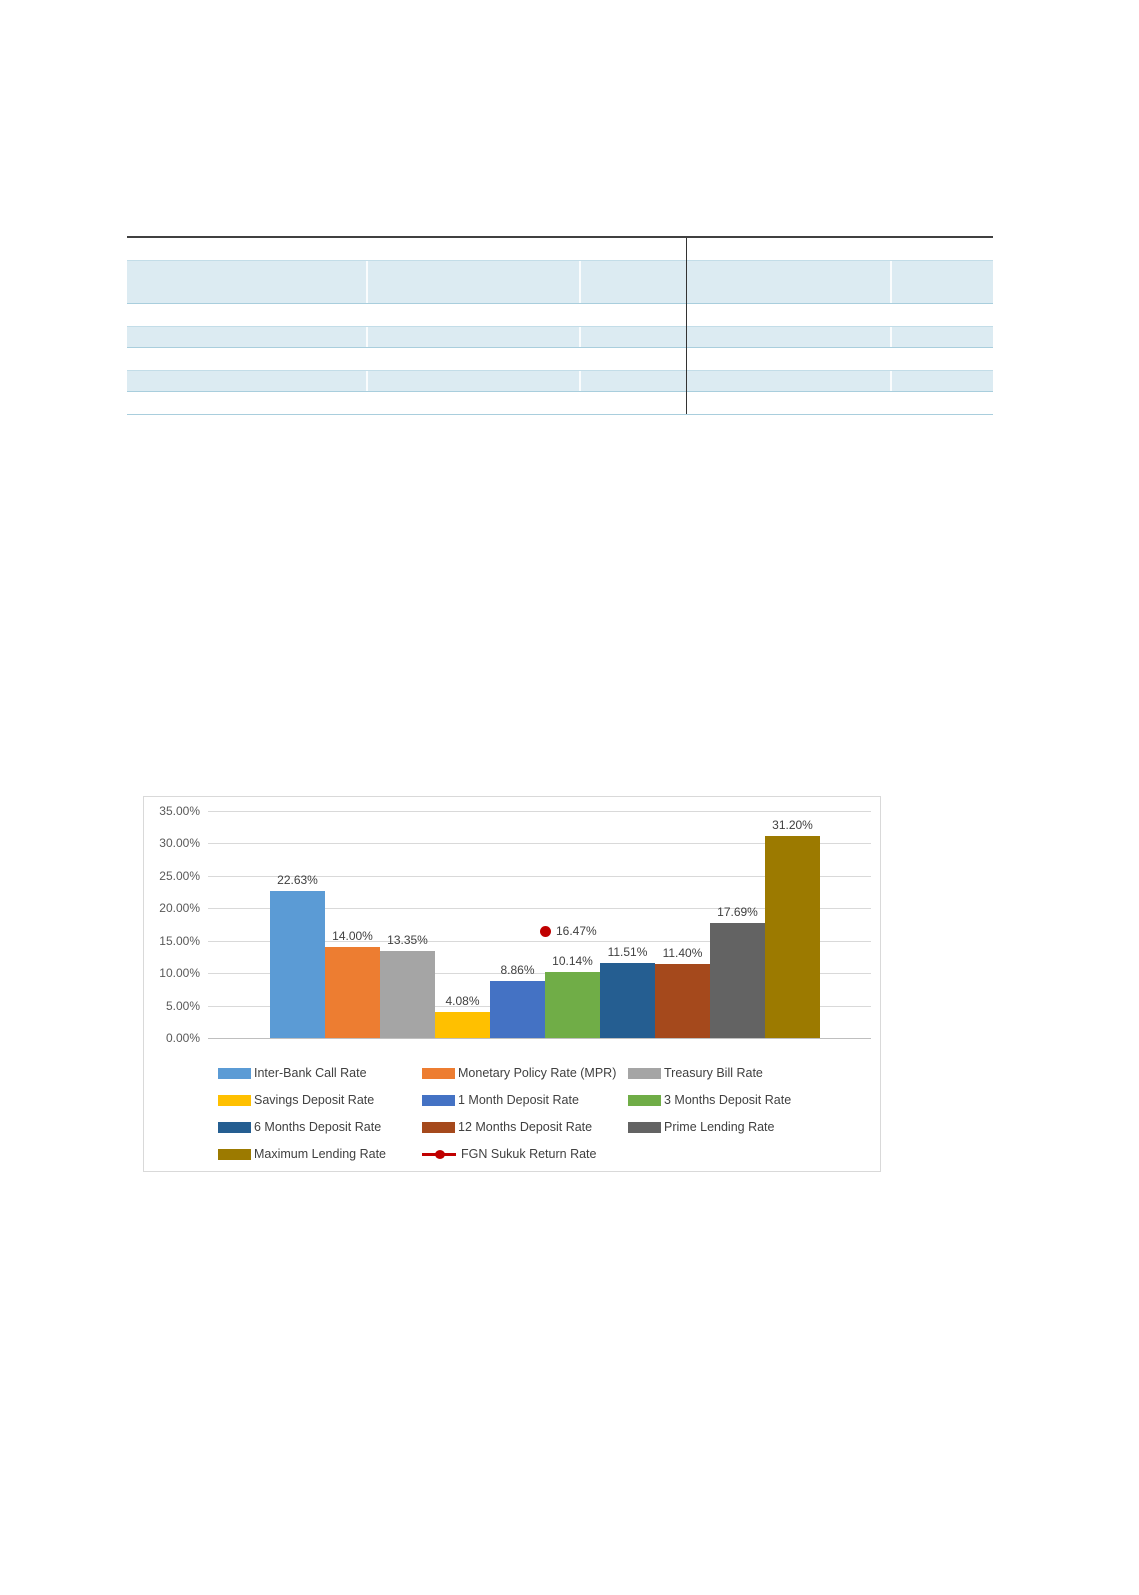 Image resolution: width=1139 pixels, height=1595 pixels. I want to click on y-axis-tick-label: 20.00%, so click(179, 908).